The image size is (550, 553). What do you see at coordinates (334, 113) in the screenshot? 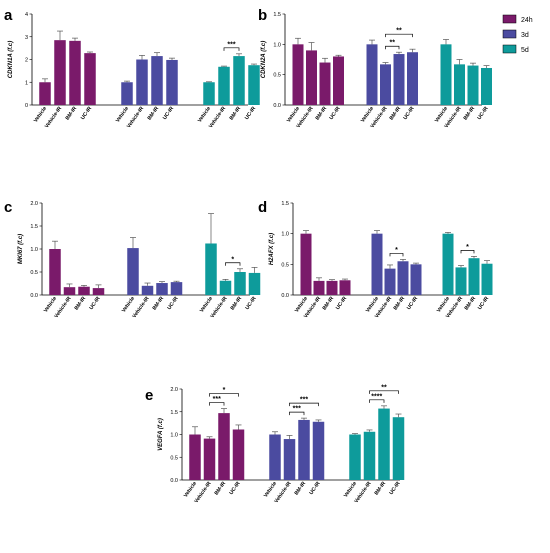
I see `x-tick-label-b-24h-3: UC-IR` at bounding box center [334, 113].